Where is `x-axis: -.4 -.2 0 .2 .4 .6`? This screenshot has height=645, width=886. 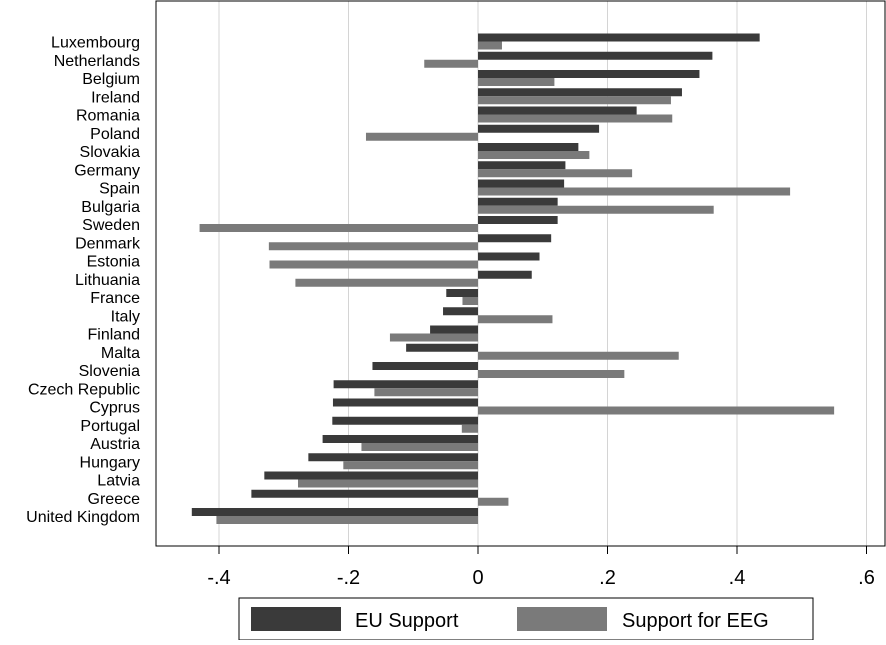
x-axis: -.4 -.2 0 .2 .4 .6 is located at coordinates (541, 567).